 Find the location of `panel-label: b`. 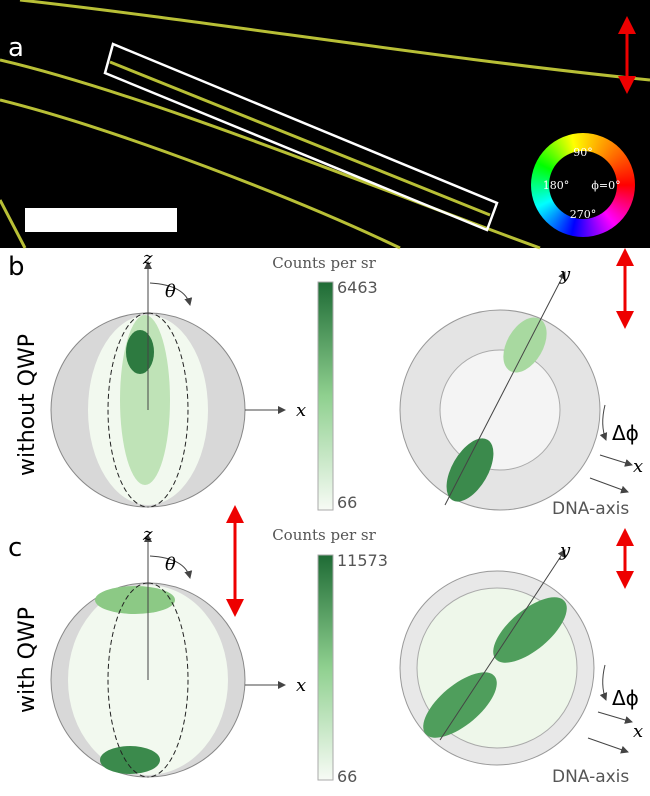

panel-label: b is located at coordinates (16, 267).